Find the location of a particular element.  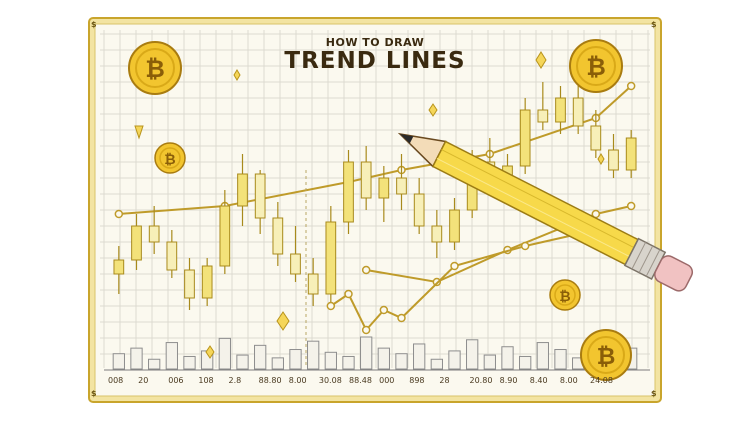

x-tick-label: 108 is located at coordinates (206, 380).